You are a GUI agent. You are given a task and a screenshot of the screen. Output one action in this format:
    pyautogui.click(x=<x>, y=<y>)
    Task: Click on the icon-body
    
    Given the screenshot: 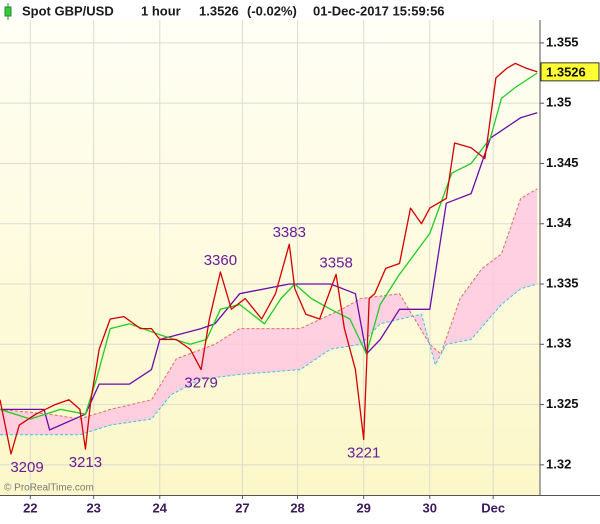 What is the action you would take?
    pyautogui.click(x=8, y=11)
    